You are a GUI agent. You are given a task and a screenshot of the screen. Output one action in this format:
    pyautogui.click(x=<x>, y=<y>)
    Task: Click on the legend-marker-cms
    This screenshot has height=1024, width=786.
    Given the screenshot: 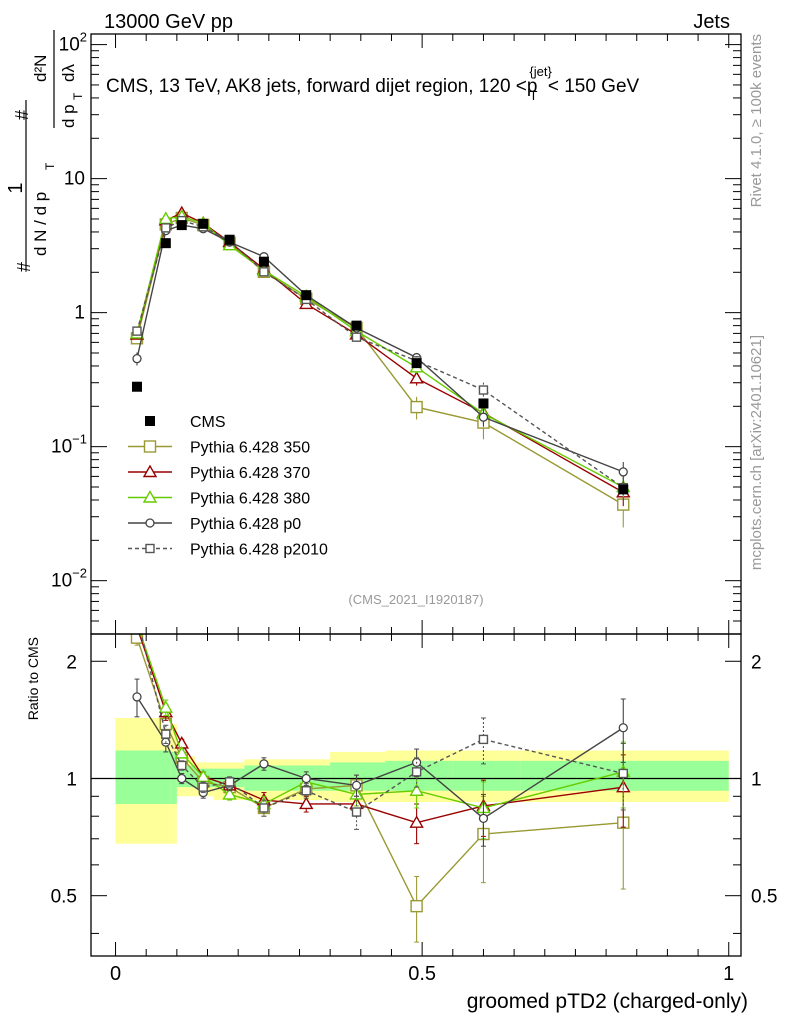 What is the action you would take?
    pyautogui.click(x=150, y=421)
    